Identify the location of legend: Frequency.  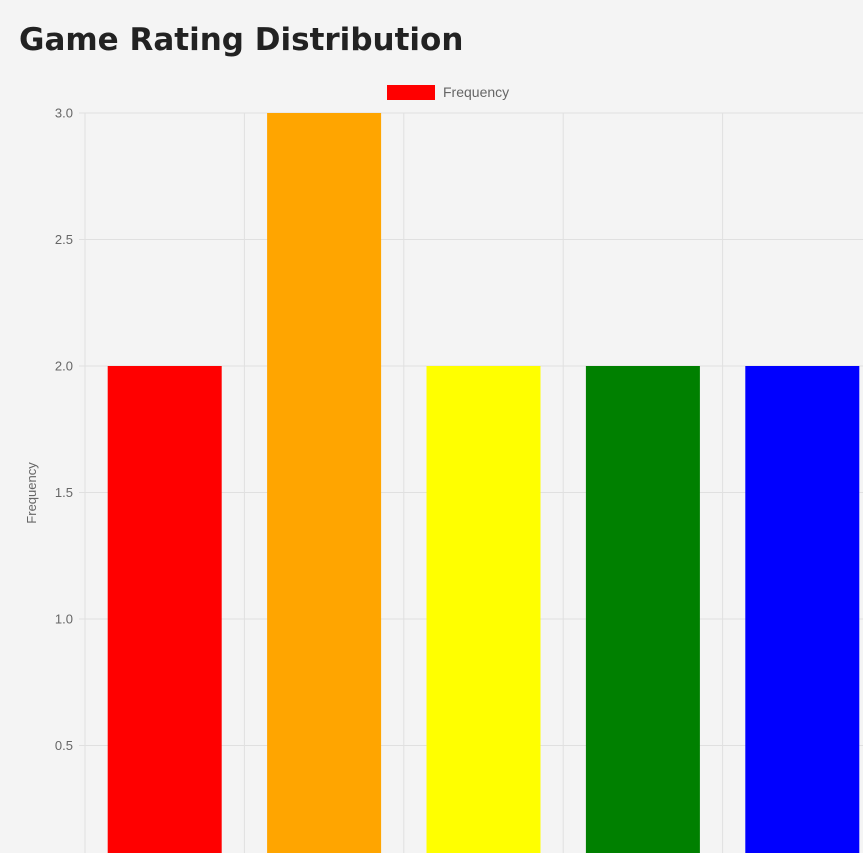
(448, 92).